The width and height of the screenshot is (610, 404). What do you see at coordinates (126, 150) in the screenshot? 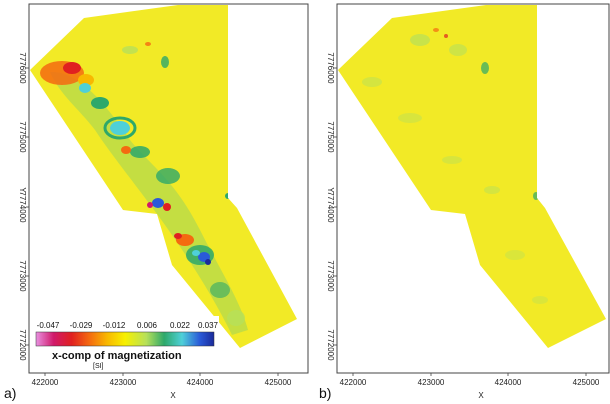
I see `anomaly-orange-a3` at bounding box center [126, 150].